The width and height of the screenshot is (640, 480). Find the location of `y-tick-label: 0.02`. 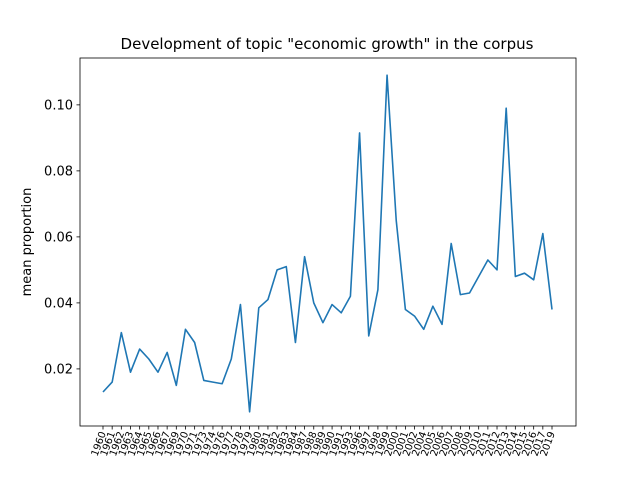

y-tick-label: 0.02 is located at coordinates (58, 369).